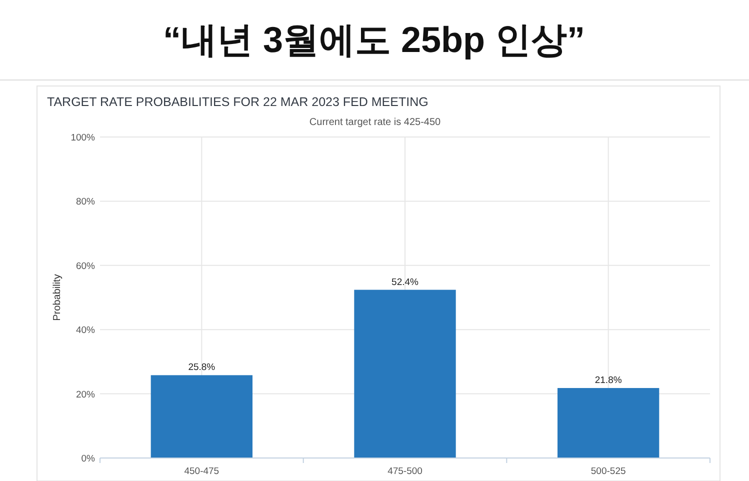 The height and width of the screenshot is (481, 749). What do you see at coordinates (86, 330) in the screenshot?
I see `y-tick-label: 40%` at bounding box center [86, 330].